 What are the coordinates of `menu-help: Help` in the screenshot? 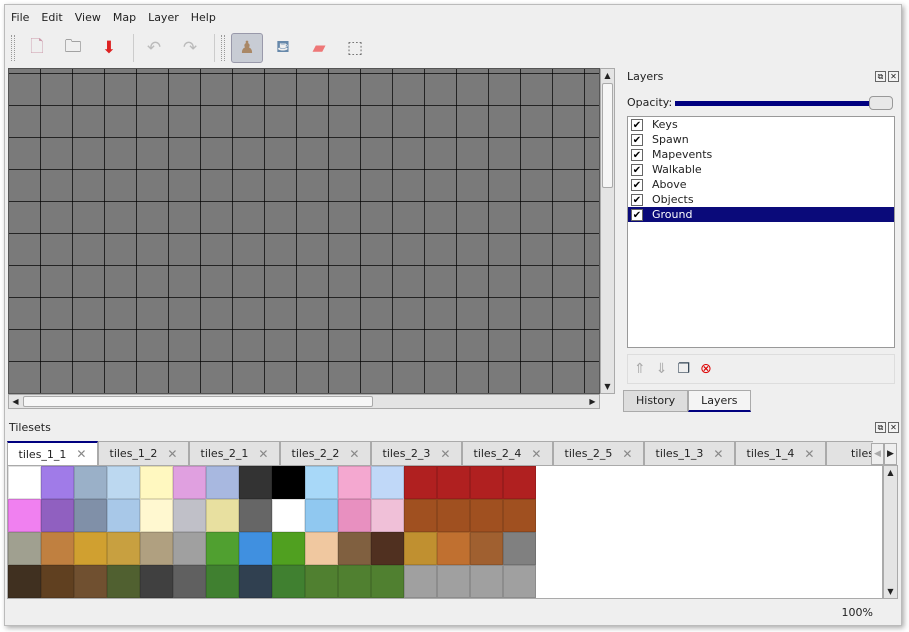 It's located at (203, 17).